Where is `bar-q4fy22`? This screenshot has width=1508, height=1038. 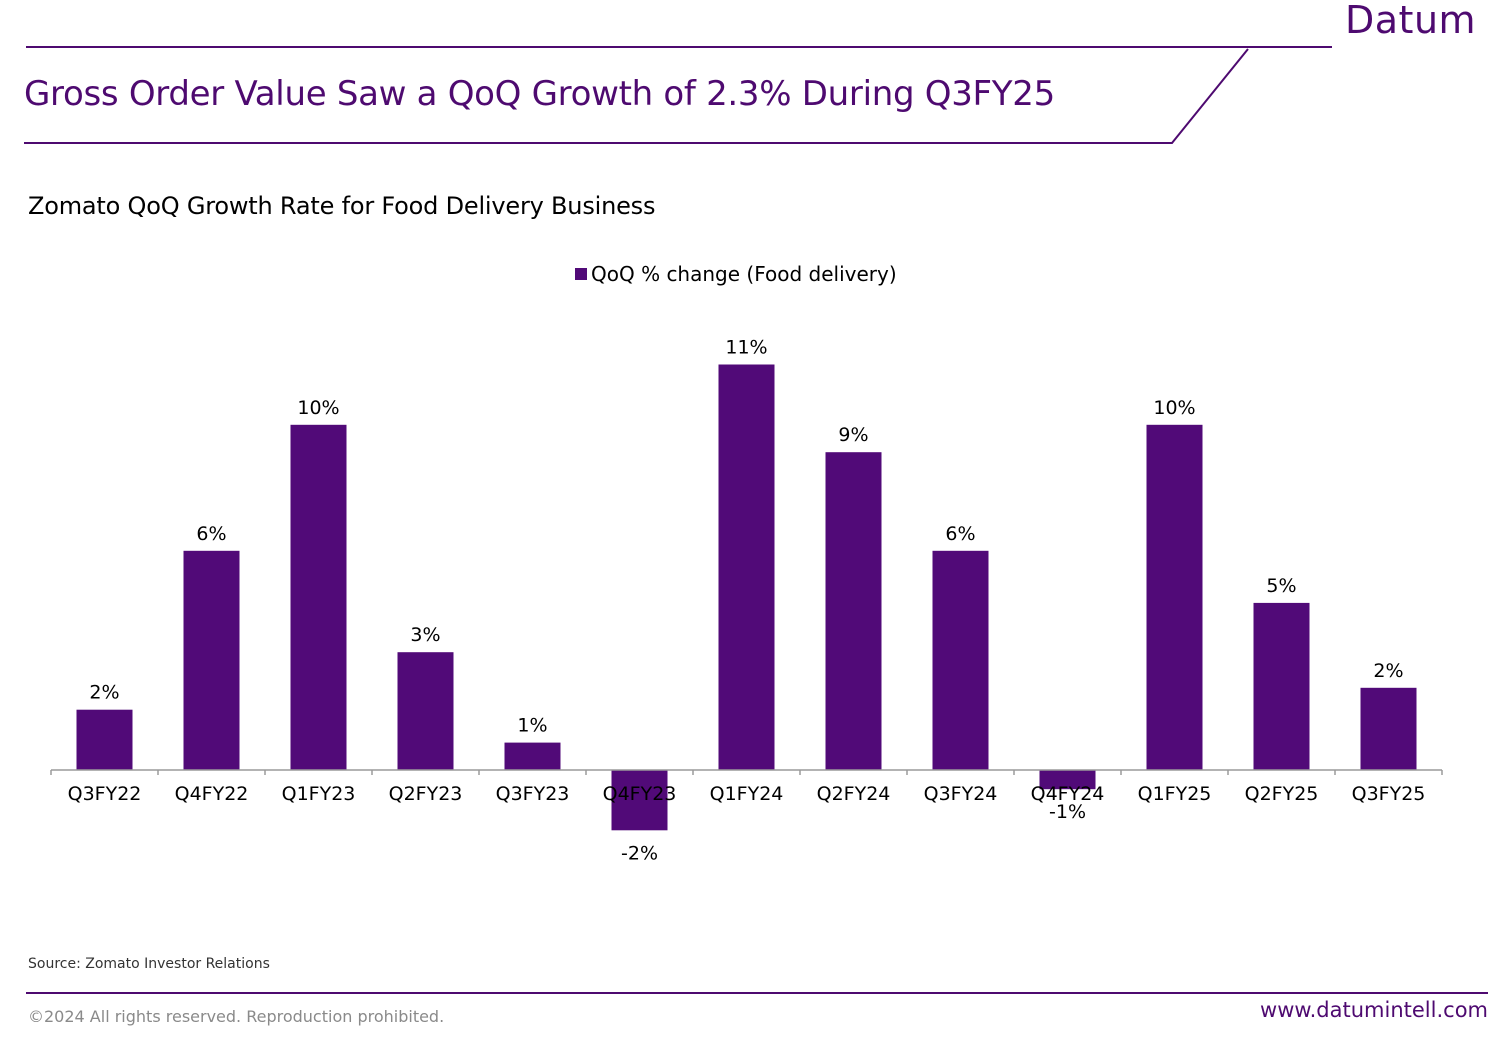
bar-q4fy22 is located at coordinates (211, 660).